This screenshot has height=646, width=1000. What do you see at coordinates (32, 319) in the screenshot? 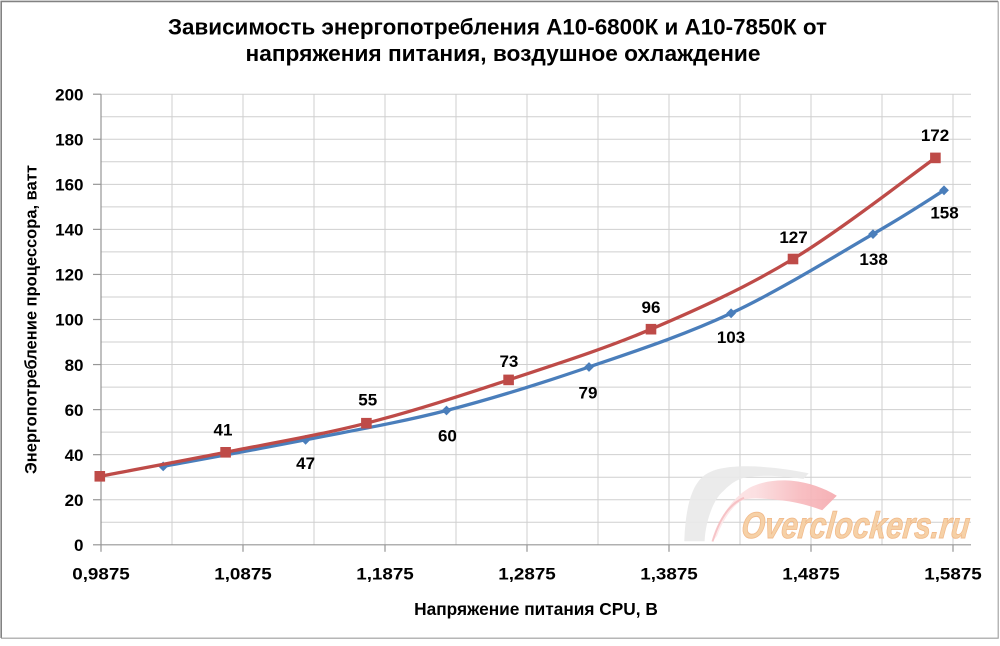
I see `svg-text:Энергопотребление процессора,: Энергопотребление процессора, ватт` at bounding box center [32, 319].